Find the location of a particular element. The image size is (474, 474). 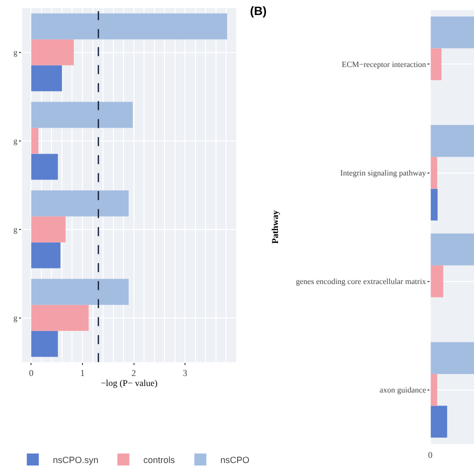

y-tick-label: Integrin signaling pathway is located at coordinates (383, 173).